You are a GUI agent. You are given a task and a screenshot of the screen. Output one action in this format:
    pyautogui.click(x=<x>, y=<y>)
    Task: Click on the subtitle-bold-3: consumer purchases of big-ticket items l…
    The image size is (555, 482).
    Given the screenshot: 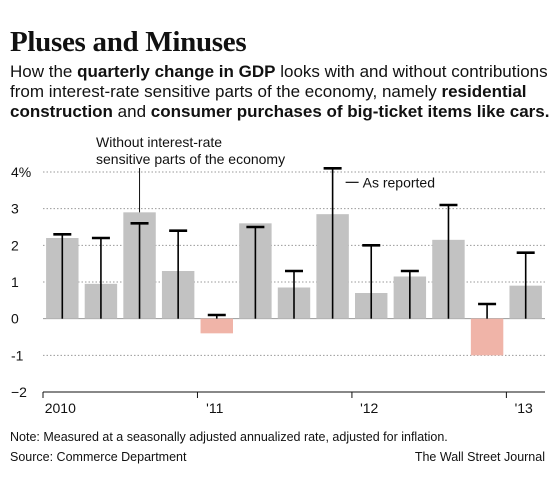 What is the action you would take?
    pyautogui.click(x=350, y=111)
    